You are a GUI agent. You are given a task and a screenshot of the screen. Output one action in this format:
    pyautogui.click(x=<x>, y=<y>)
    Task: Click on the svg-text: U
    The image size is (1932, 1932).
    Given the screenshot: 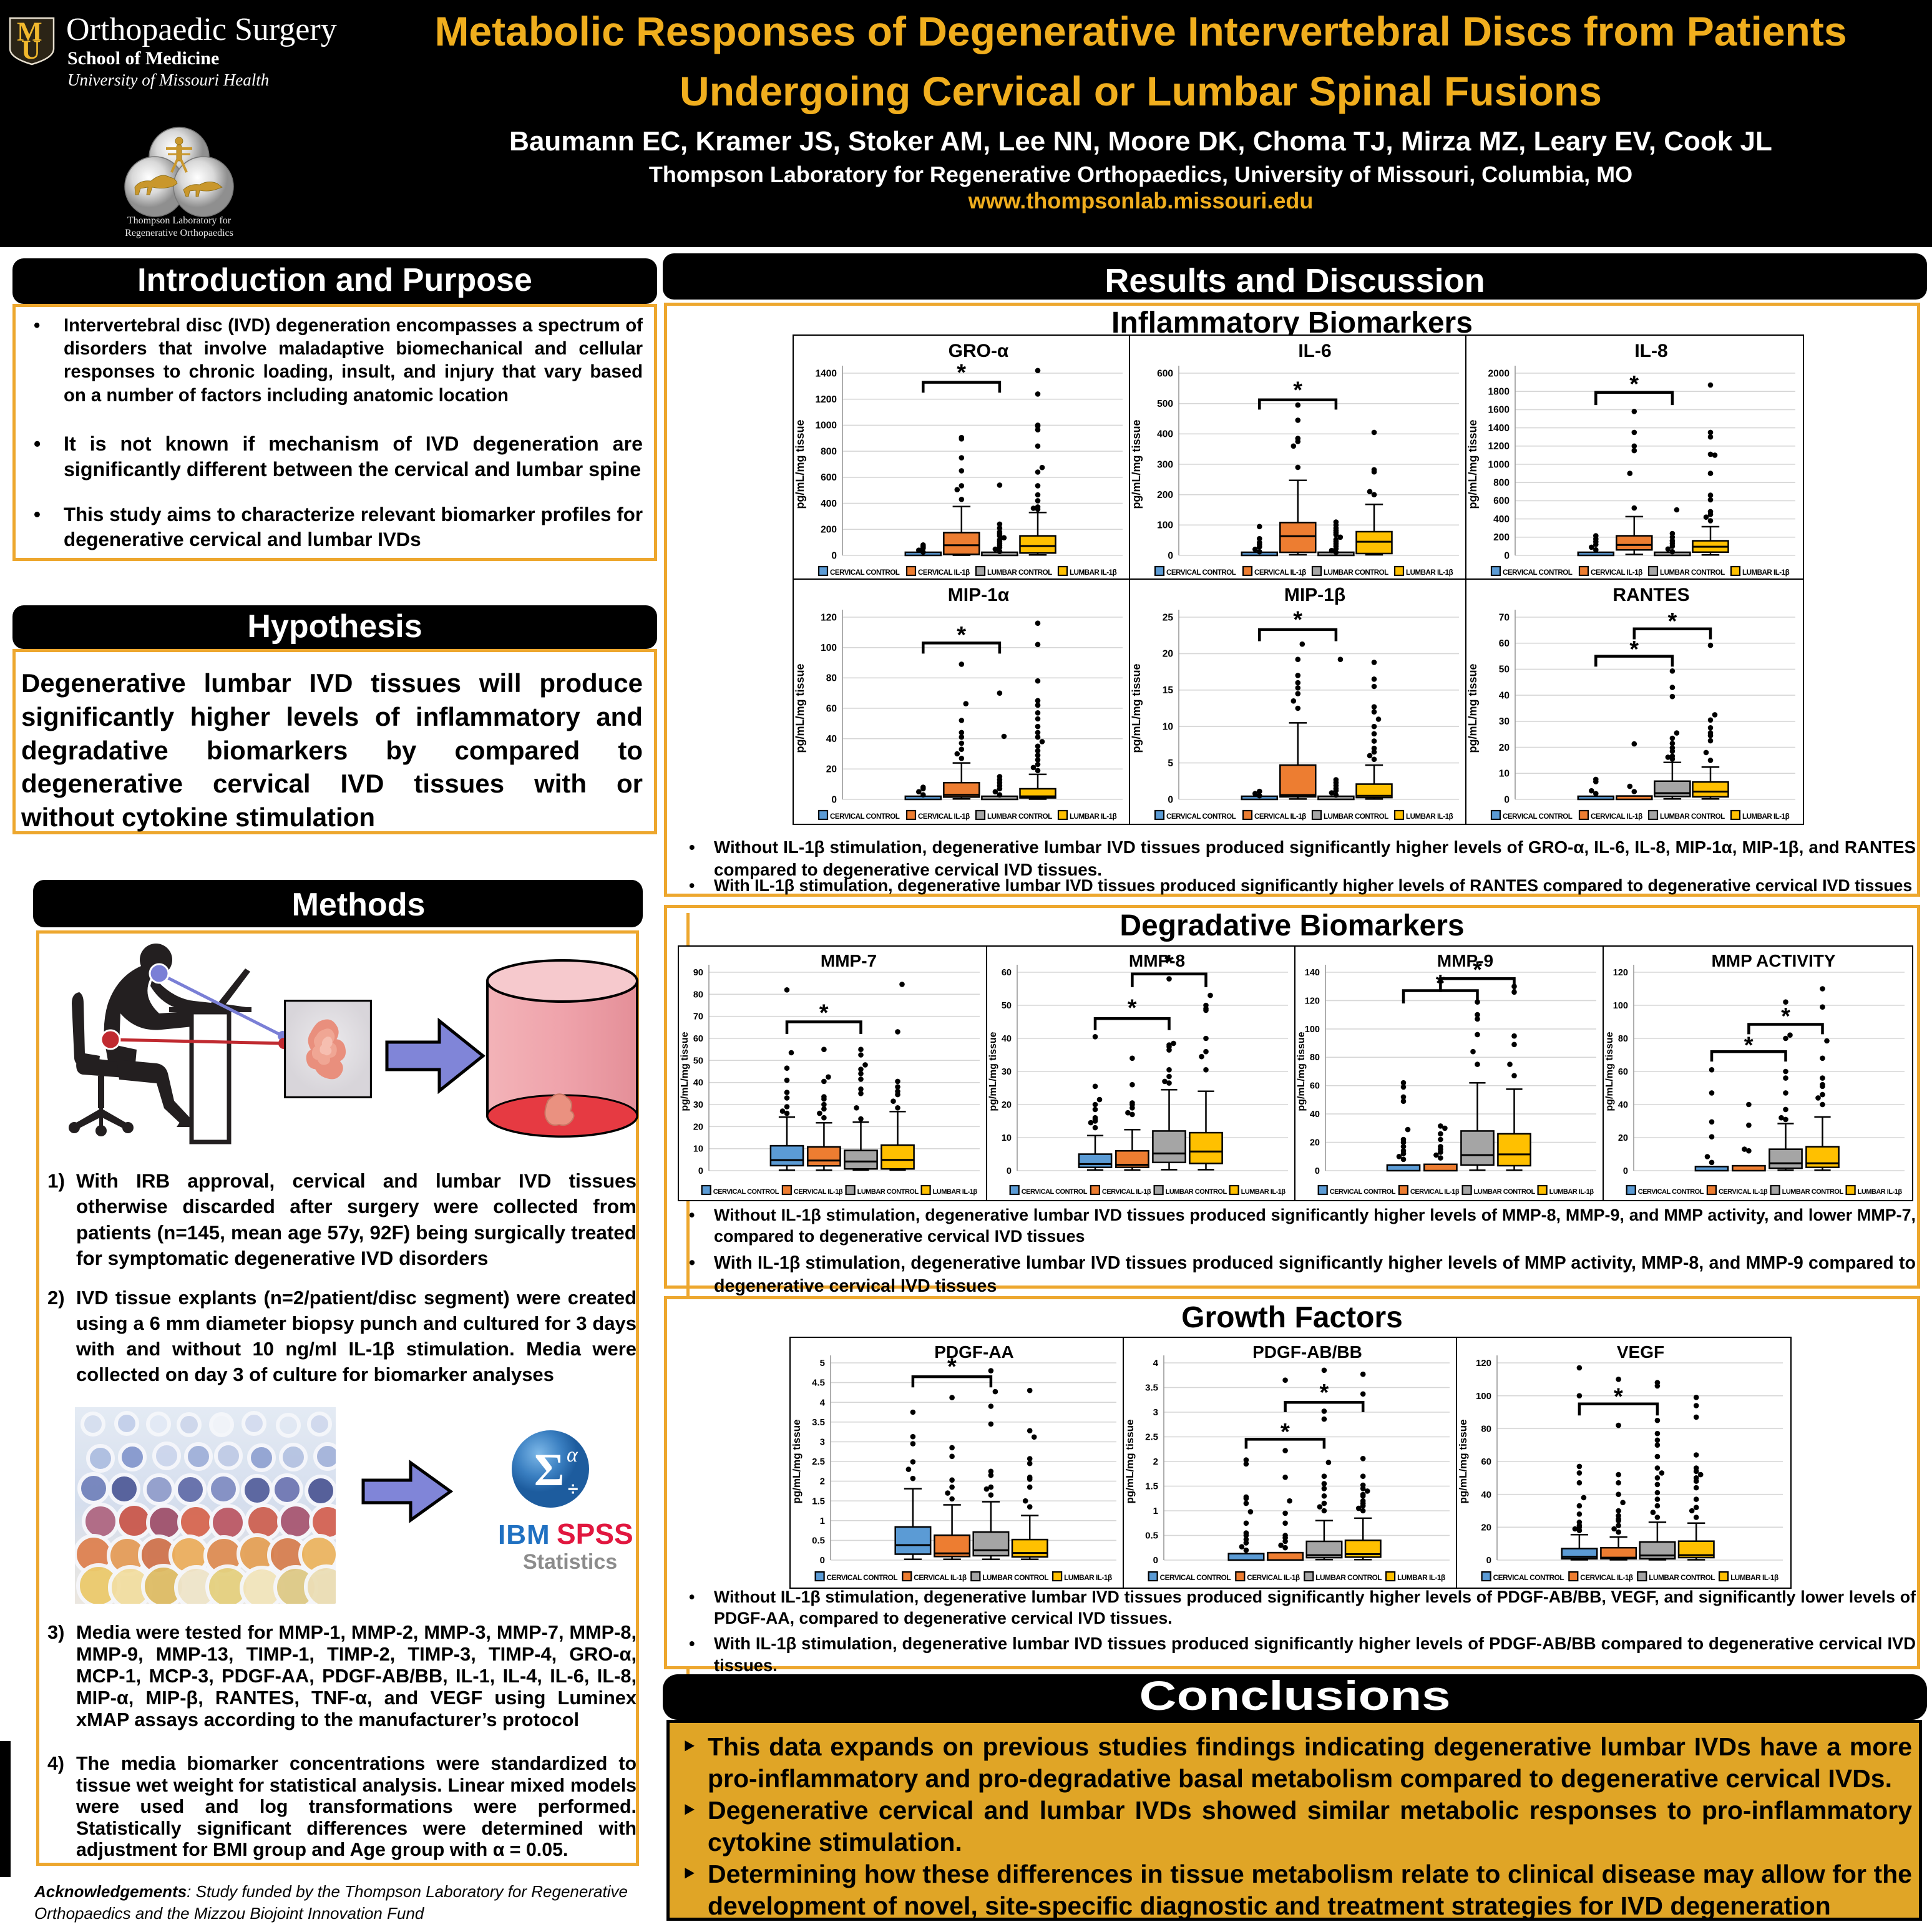 What is the action you would take?
    pyautogui.click(x=31, y=50)
    